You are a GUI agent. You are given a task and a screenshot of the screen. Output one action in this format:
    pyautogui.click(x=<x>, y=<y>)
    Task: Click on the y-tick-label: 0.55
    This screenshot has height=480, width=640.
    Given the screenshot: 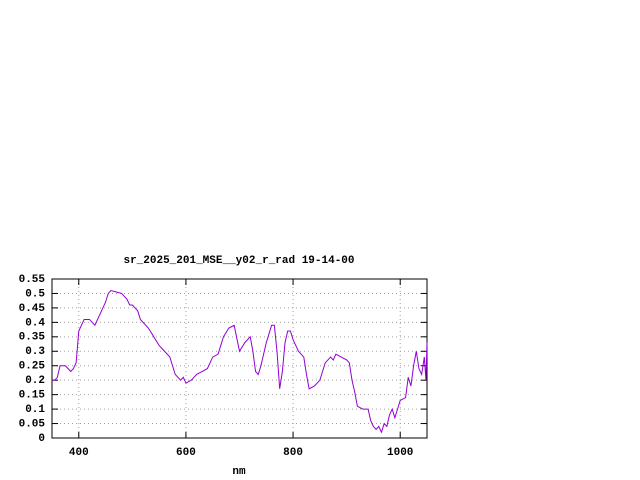 What is the action you would take?
    pyautogui.click(x=32, y=280)
    